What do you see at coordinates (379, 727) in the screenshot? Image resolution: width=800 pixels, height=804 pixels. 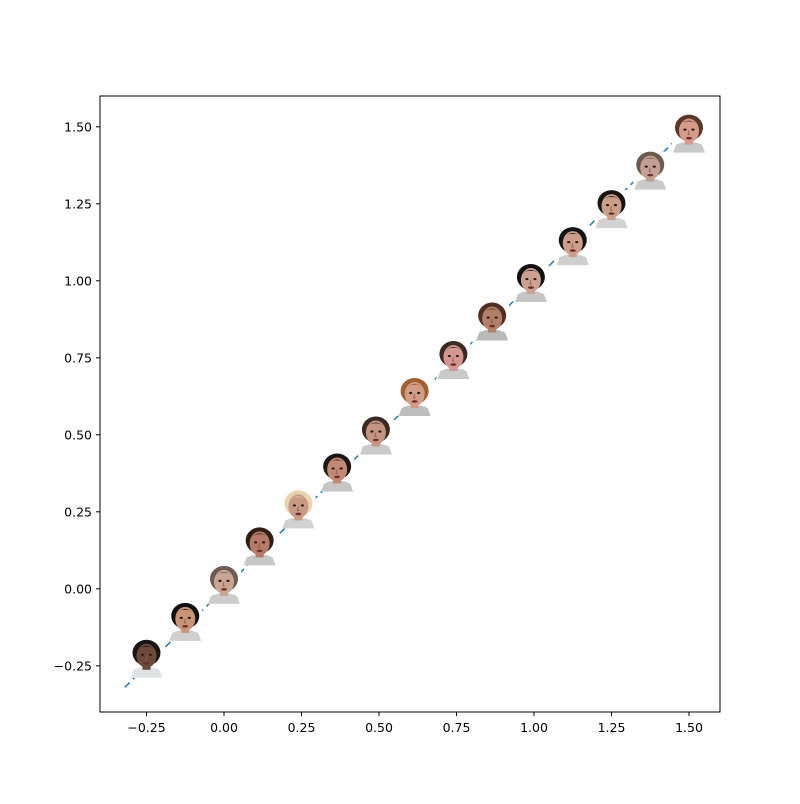 I see `x-tick-label: 0.50` at bounding box center [379, 727].